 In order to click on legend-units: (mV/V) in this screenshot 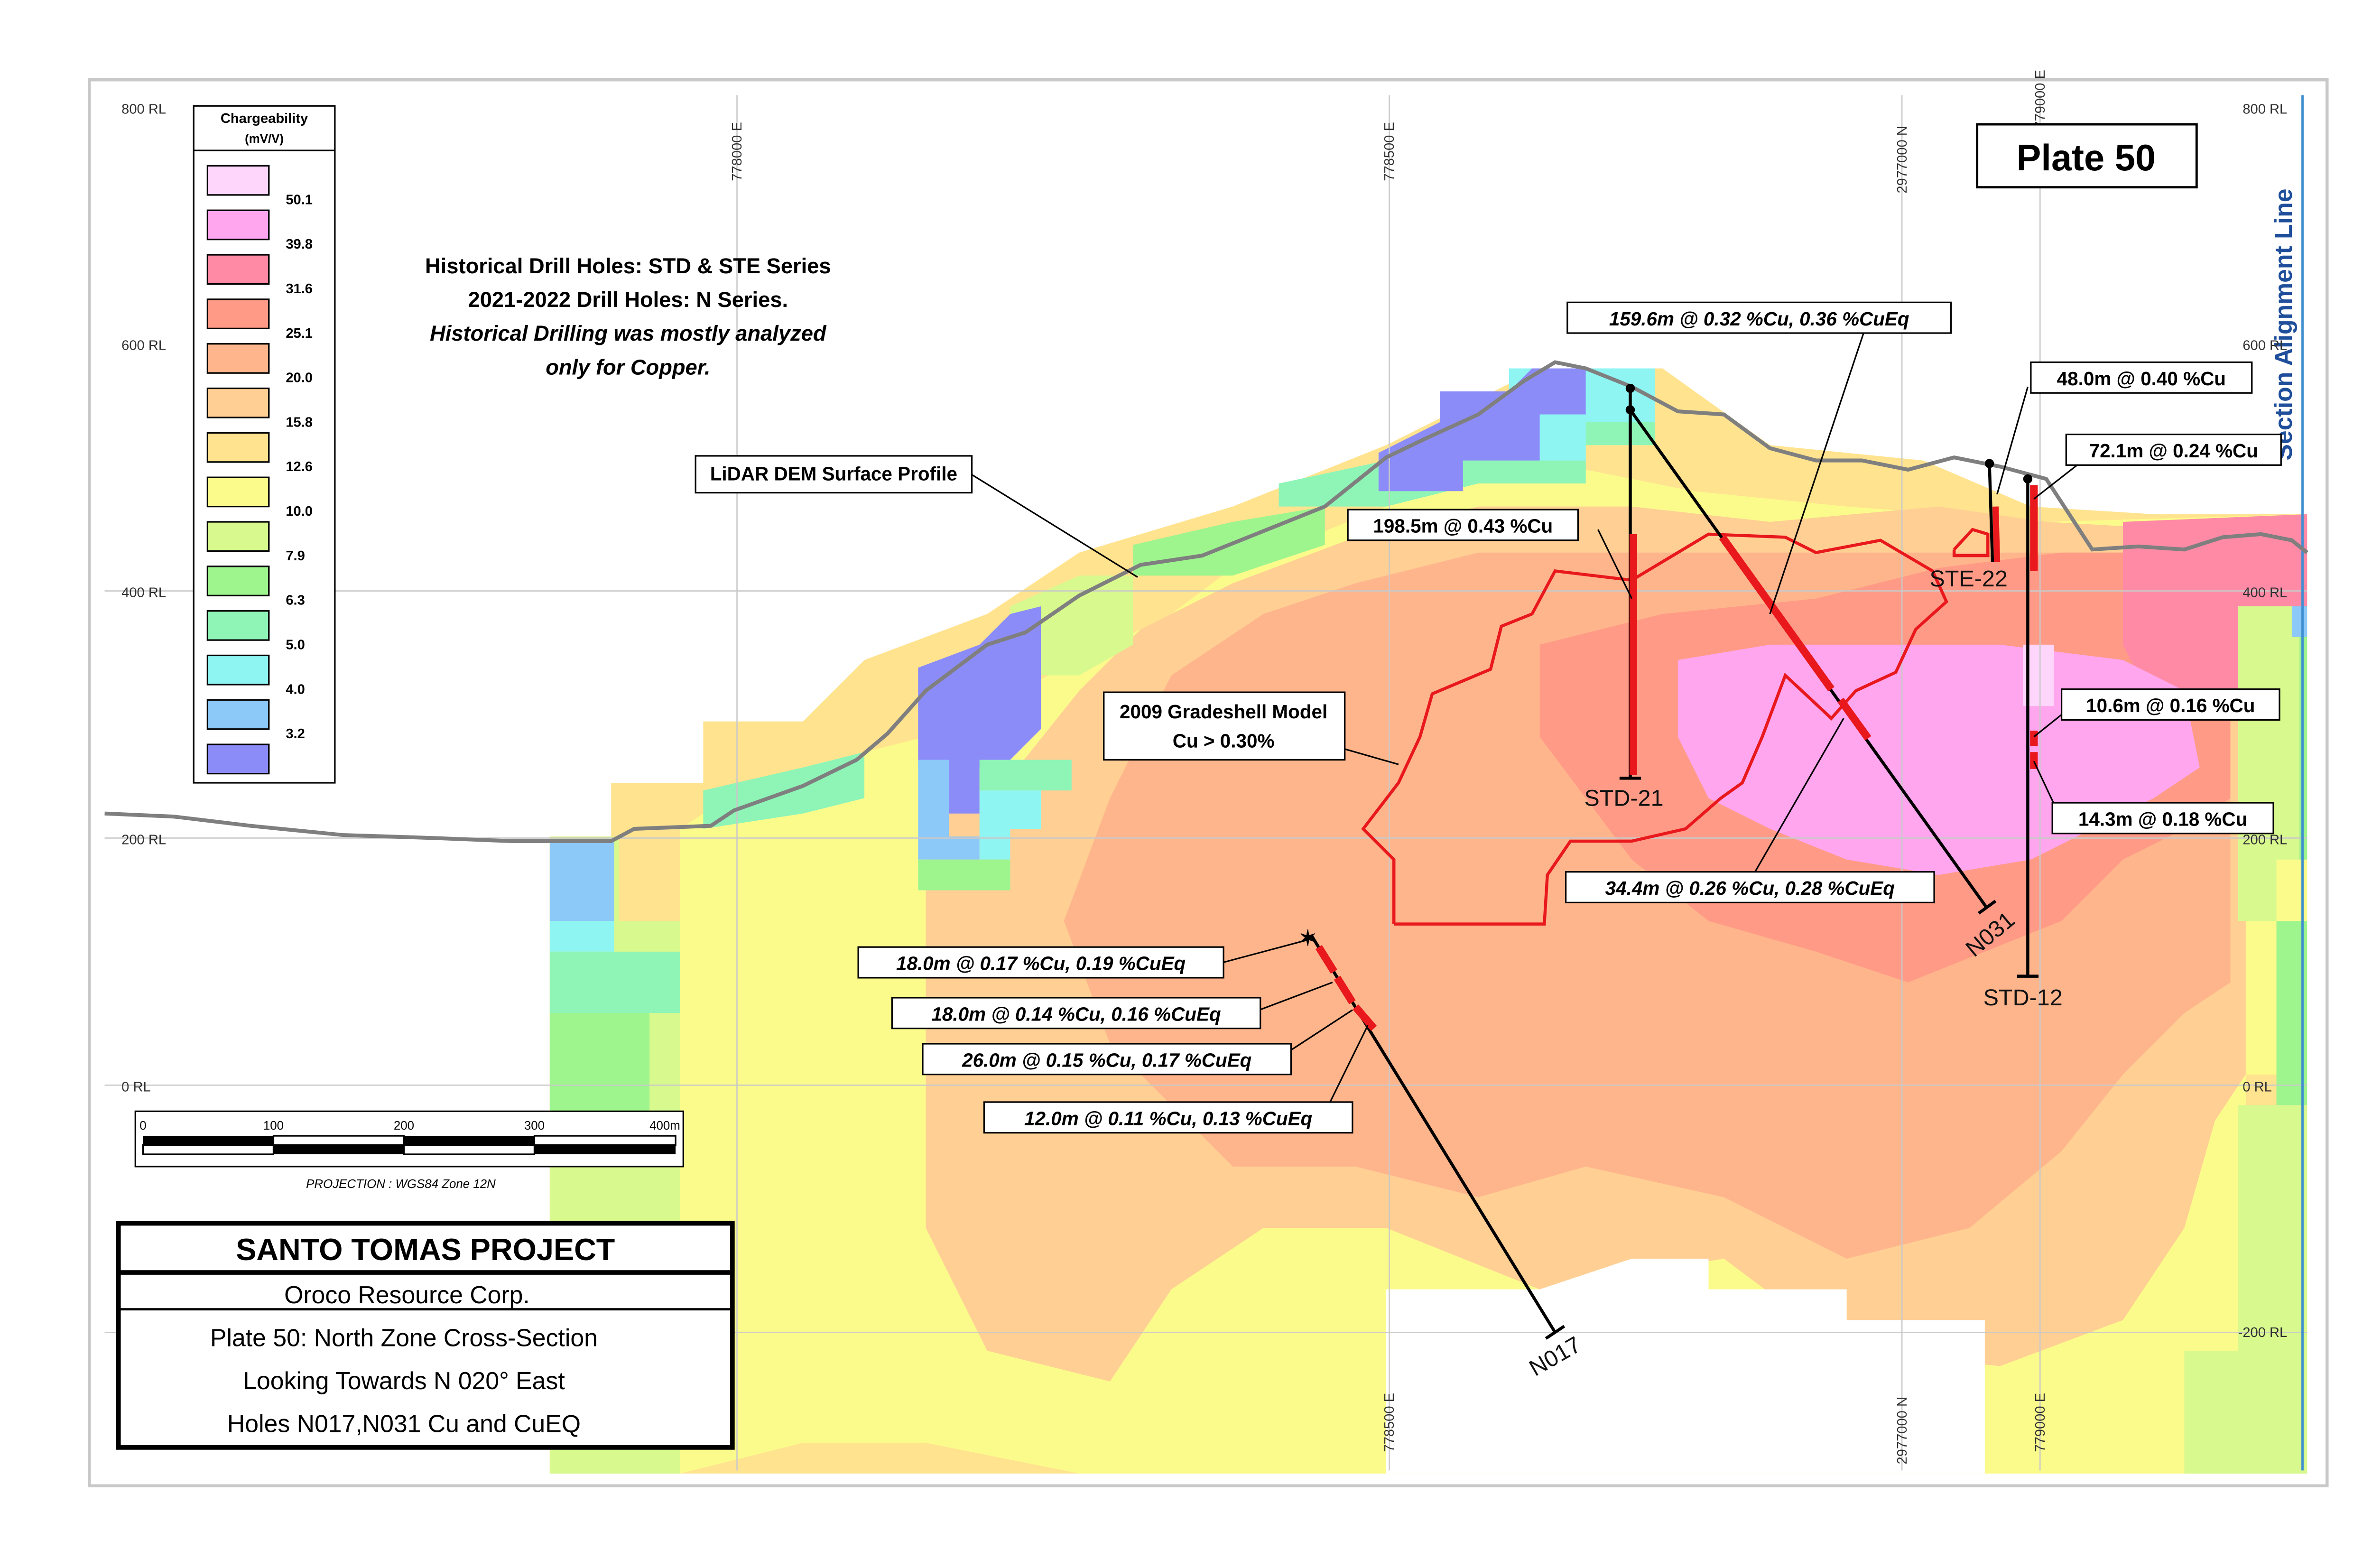, I will do `click(264, 139)`.